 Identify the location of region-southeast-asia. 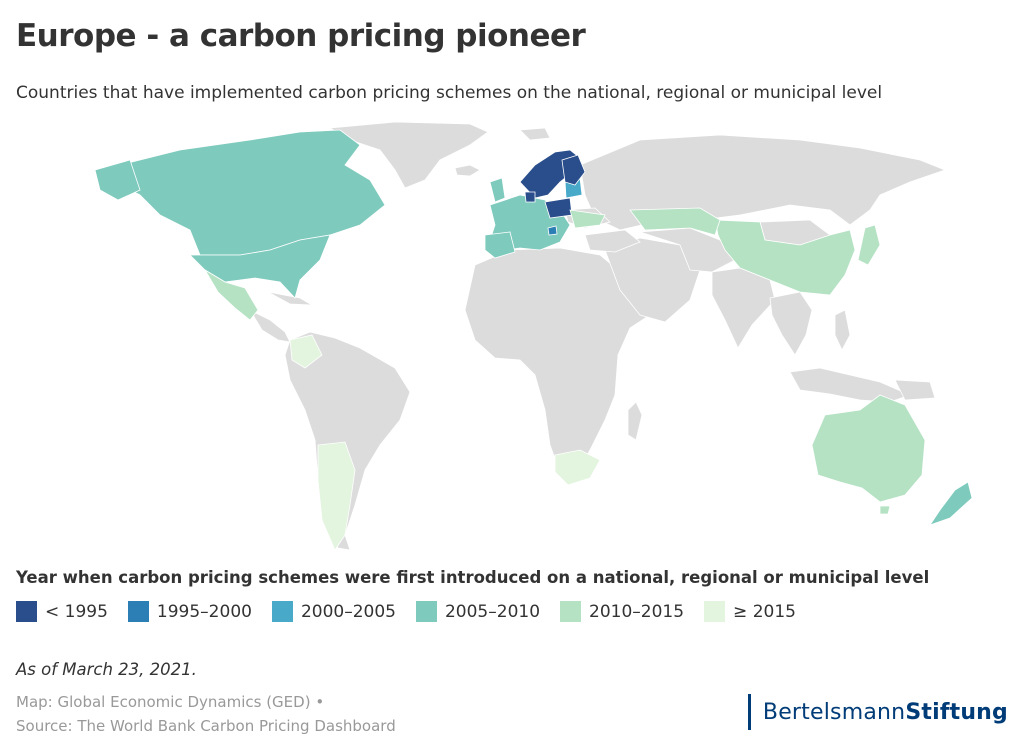
(791, 323).